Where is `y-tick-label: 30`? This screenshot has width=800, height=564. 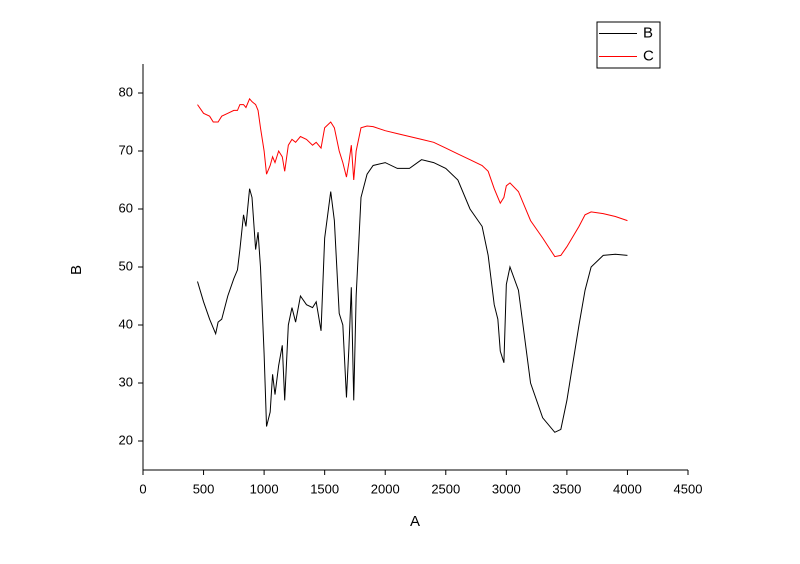
y-tick-label: 30 is located at coordinates (126, 381).